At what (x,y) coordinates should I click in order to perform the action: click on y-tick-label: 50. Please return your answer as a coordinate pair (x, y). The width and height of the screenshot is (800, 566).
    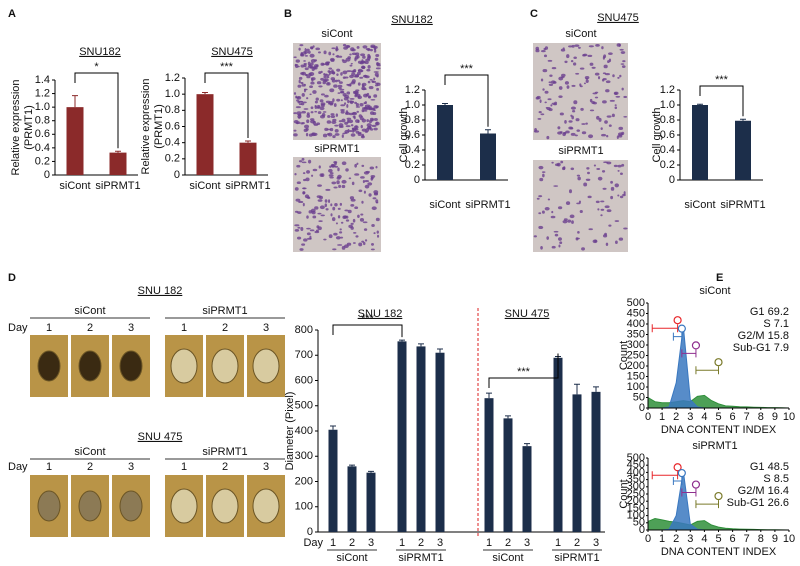
    Looking at the image, I should click on (639, 397).